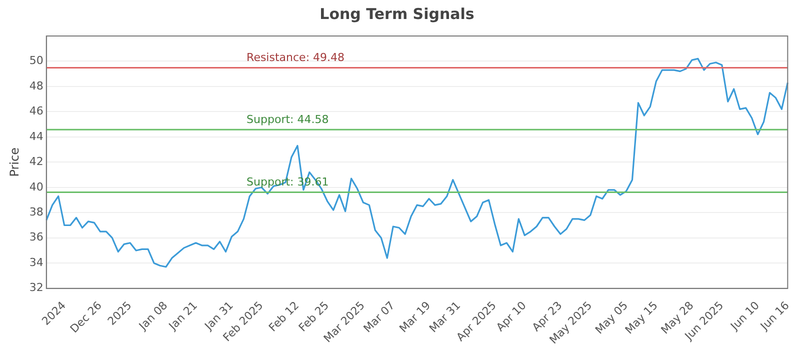 This screenshot has width=800, height=350. What do you see at coordinates (183, 316) in the screenshot?
I see `x-tick-label: Jan 21` at bounding box center [183, 316].